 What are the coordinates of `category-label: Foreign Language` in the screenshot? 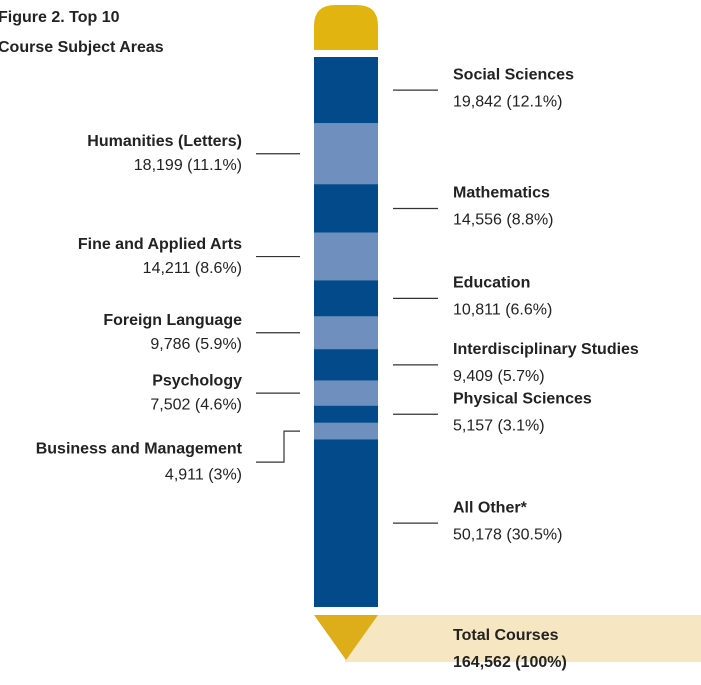 It's located at (172, 320).